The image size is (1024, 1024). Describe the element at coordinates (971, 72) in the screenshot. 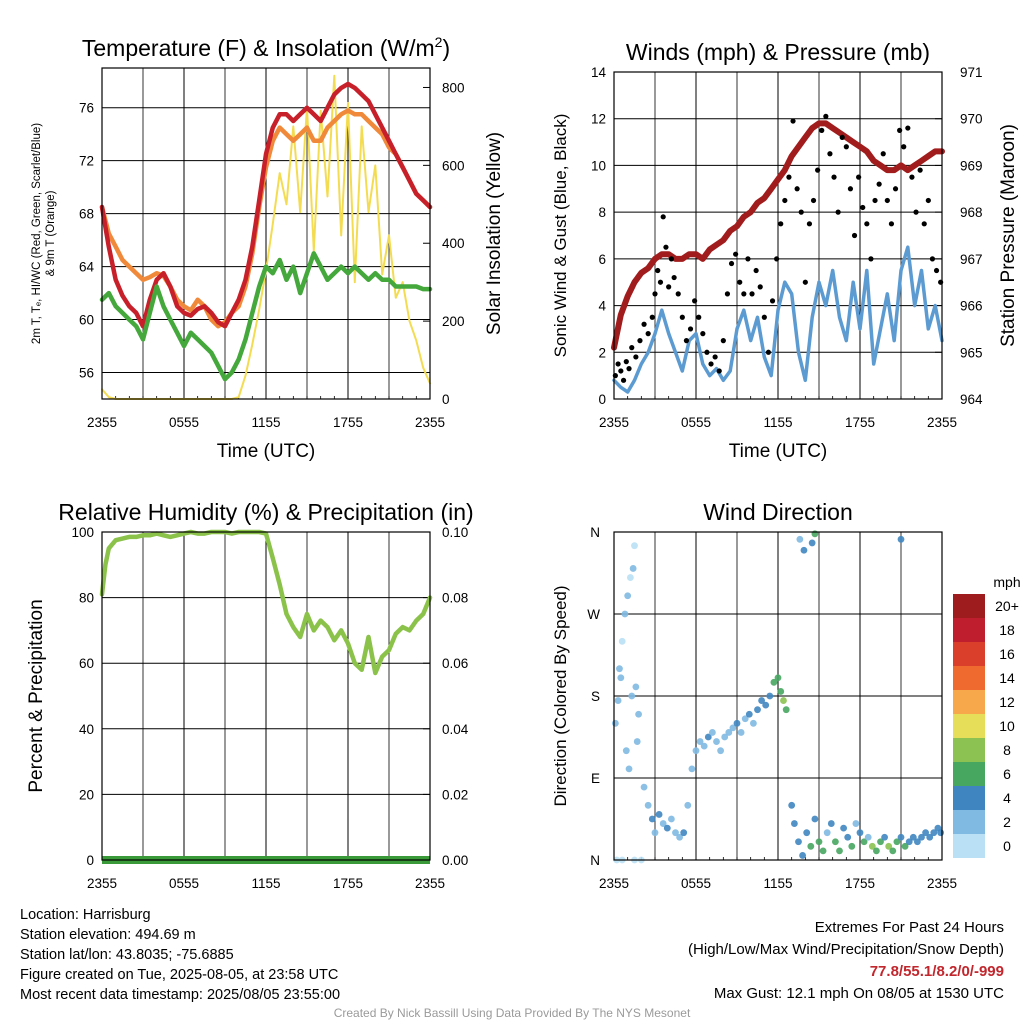

I see `y2-tick-label: 971` at that location.